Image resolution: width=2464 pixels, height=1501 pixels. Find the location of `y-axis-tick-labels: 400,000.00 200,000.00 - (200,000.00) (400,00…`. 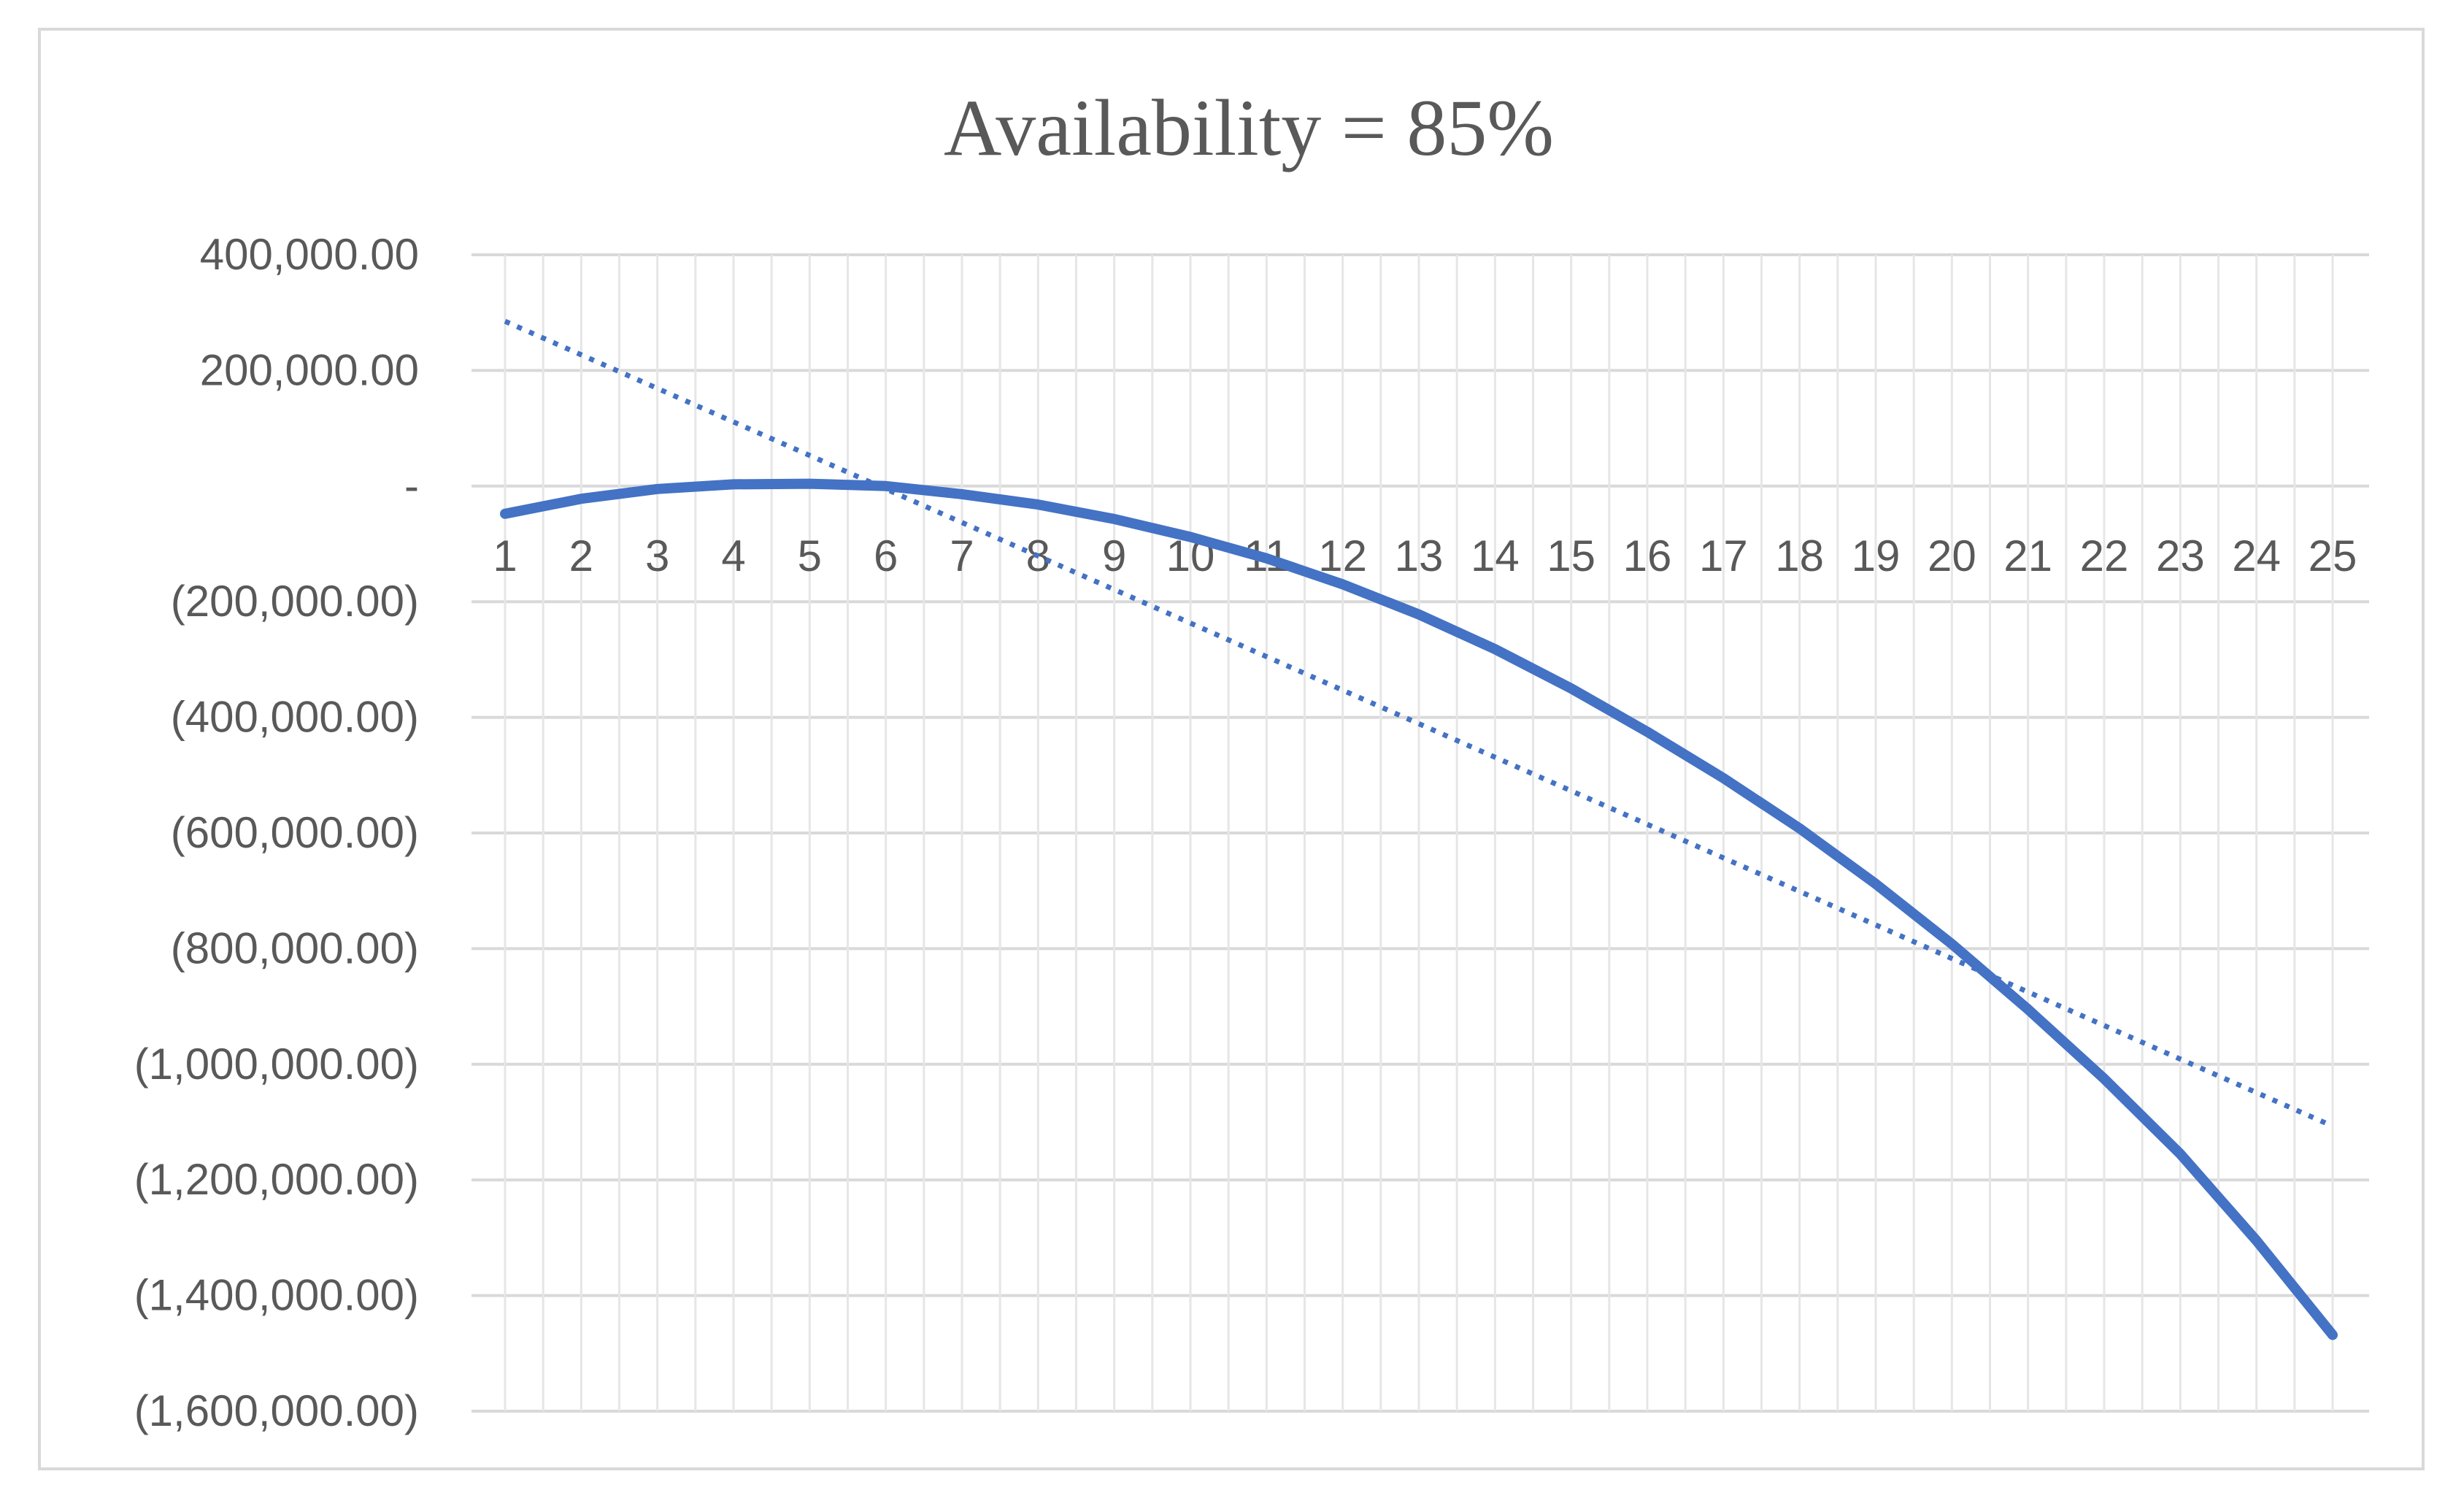

y-axis-tick-labels: 400,000.00 200,000.00 - (200,000.00) (400,00… is located at coordinates (276, 832).